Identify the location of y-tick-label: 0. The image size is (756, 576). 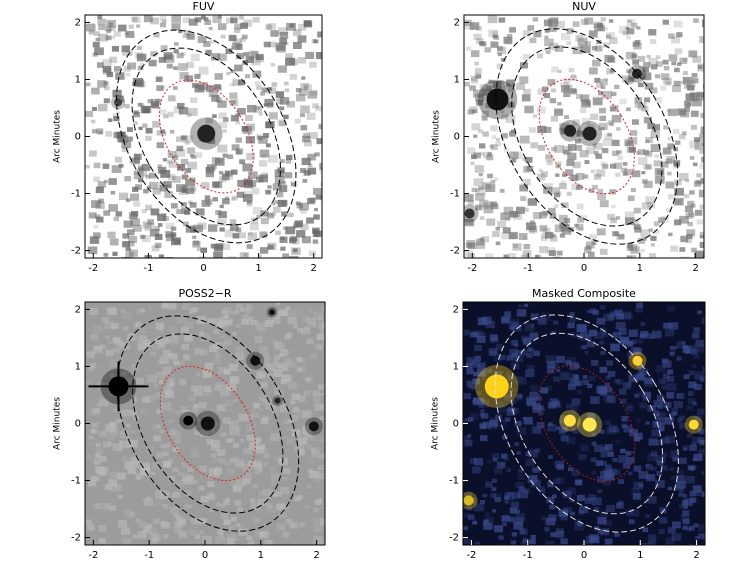
(456, 424).